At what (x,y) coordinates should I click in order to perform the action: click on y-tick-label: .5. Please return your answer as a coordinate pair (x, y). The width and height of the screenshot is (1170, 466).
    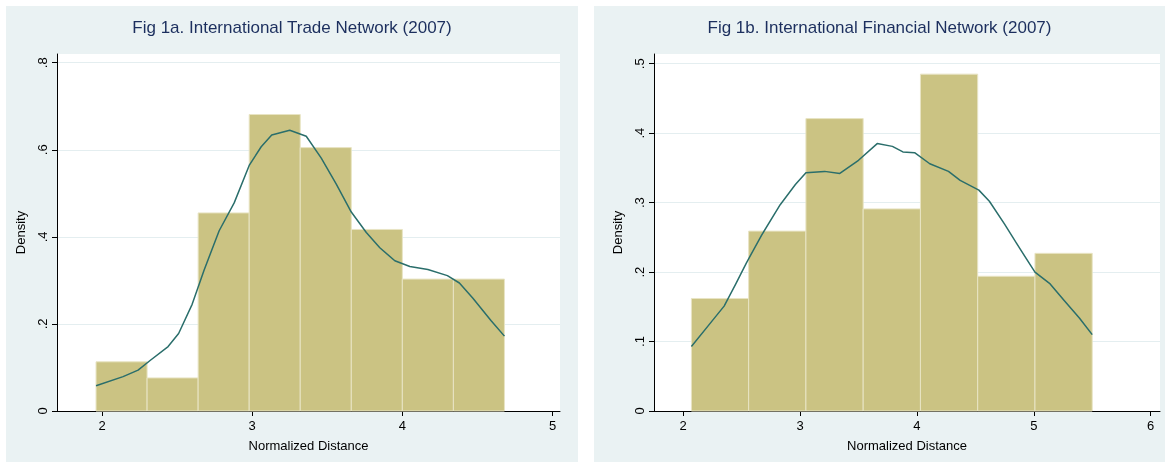
    Looking at the image, I should click on (639, 64).